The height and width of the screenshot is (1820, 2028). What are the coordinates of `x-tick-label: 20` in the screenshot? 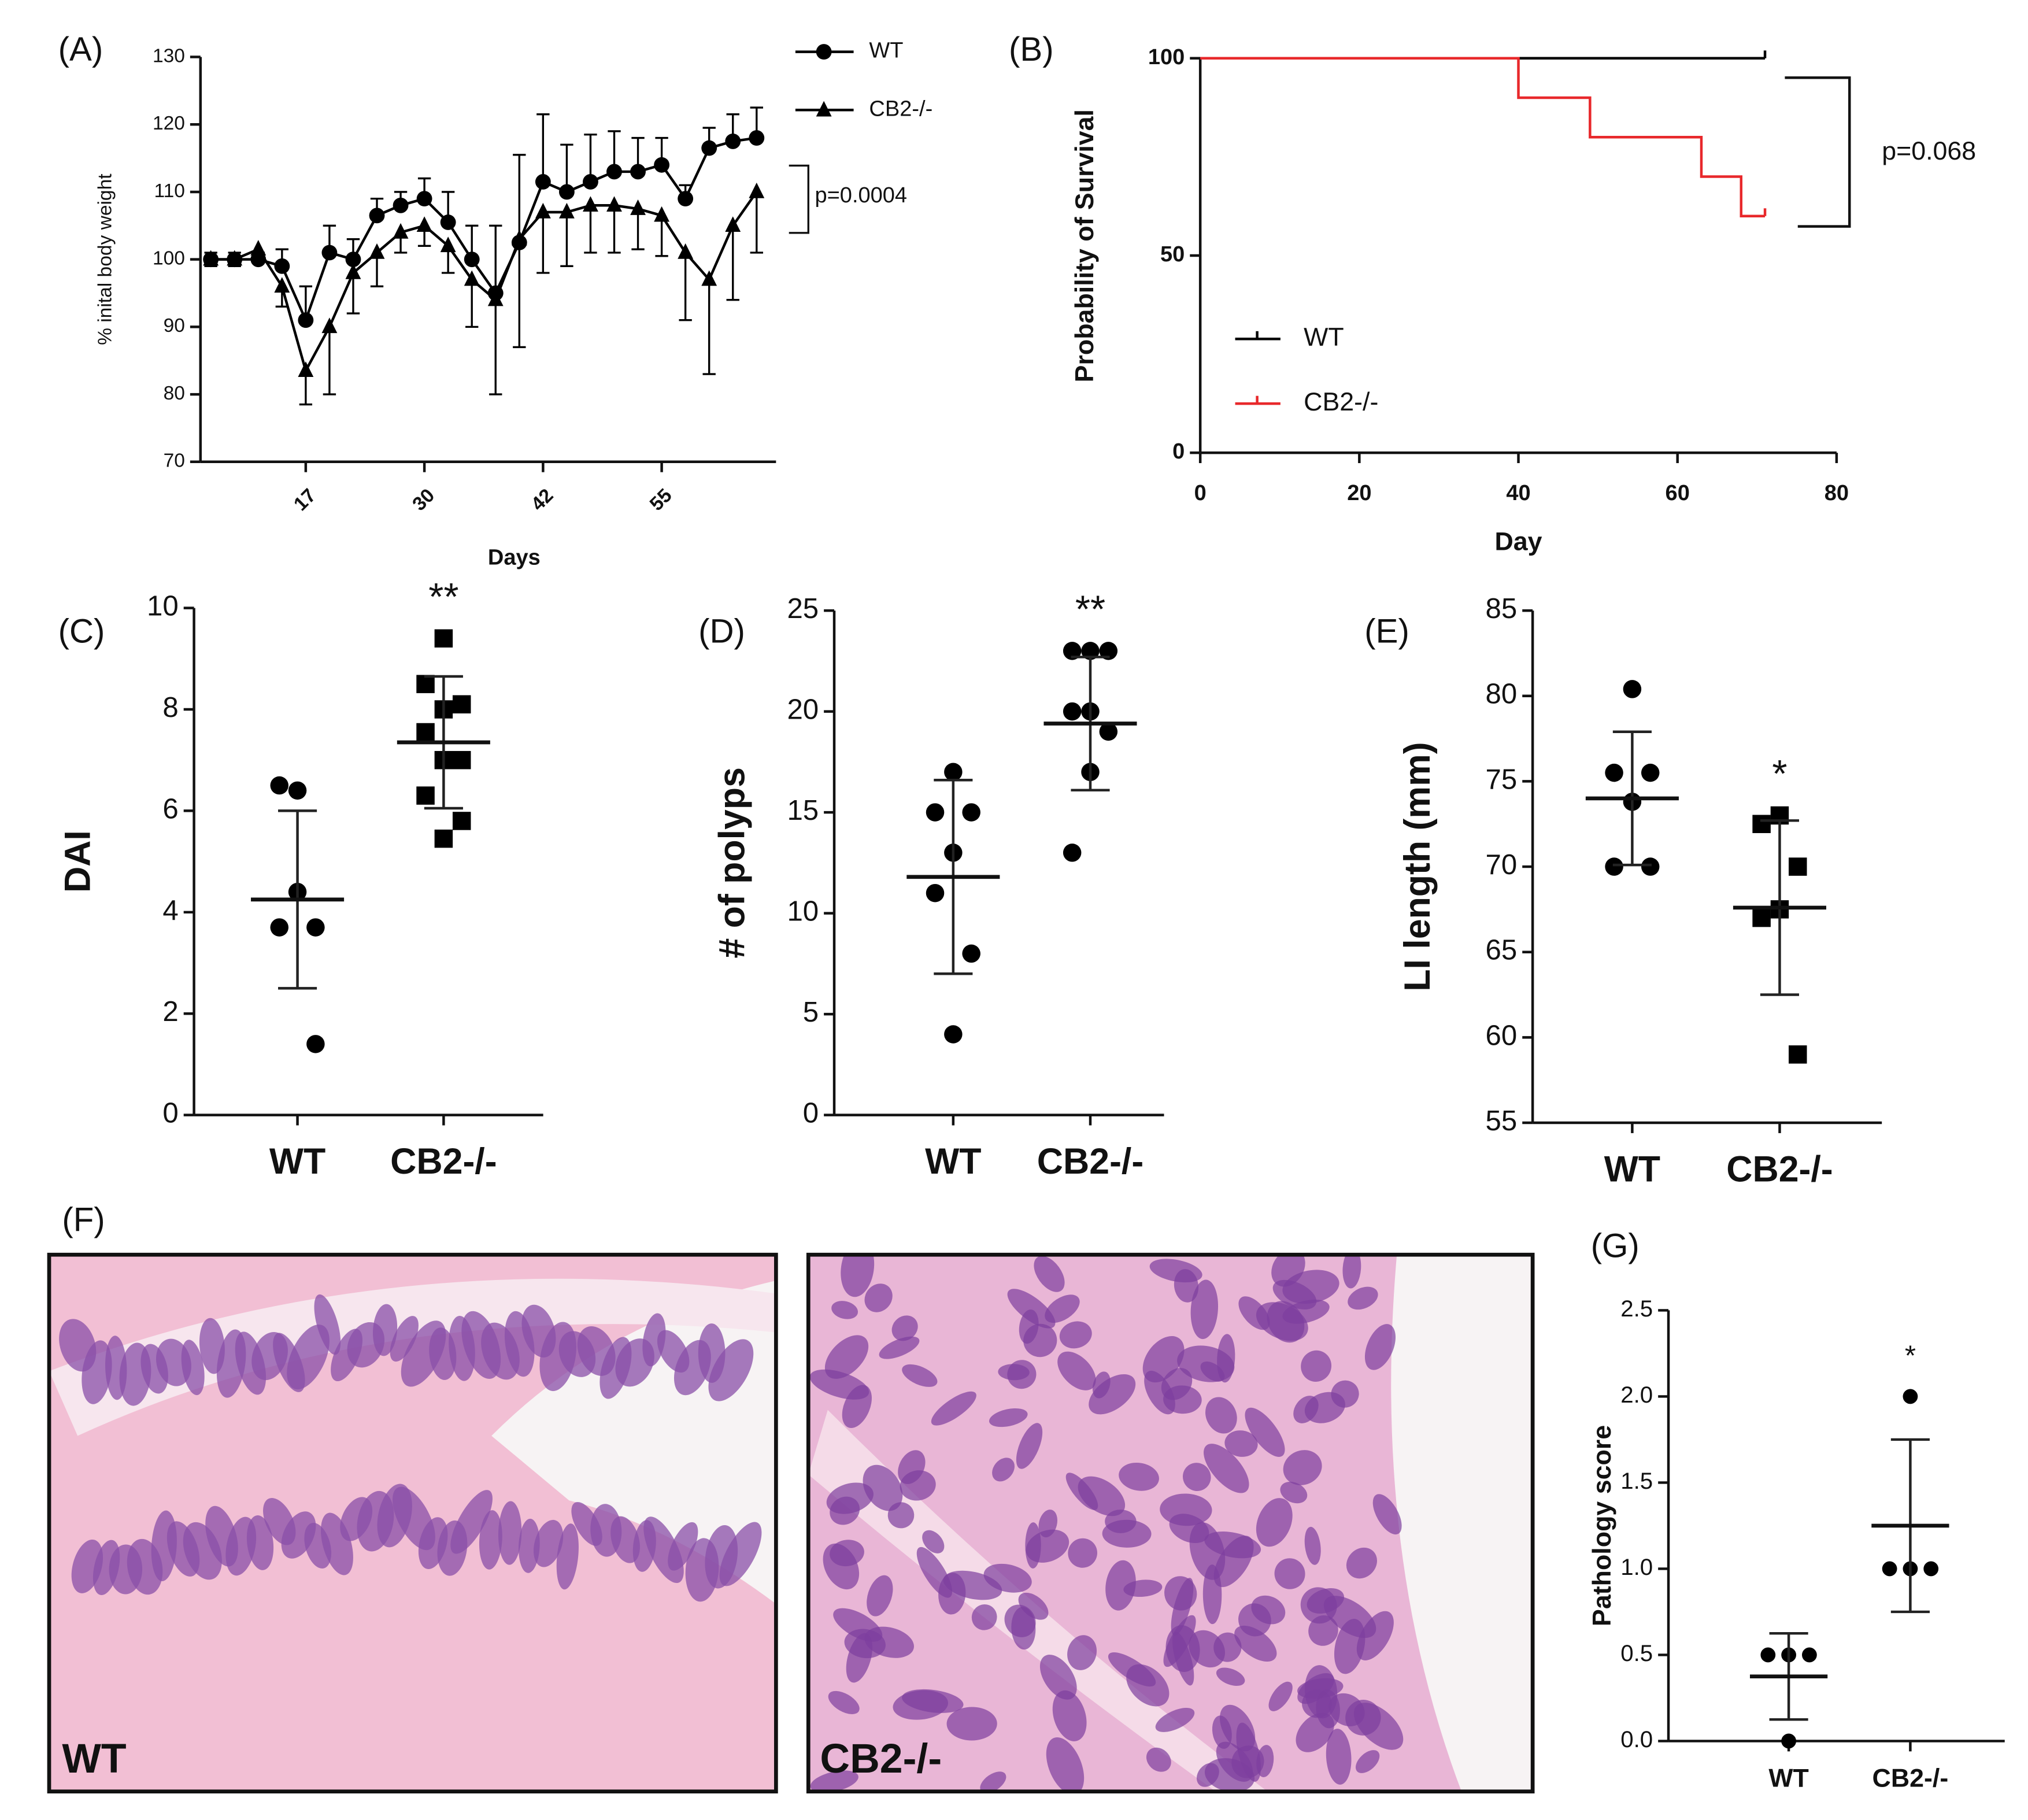 It's located at (1359, 493).